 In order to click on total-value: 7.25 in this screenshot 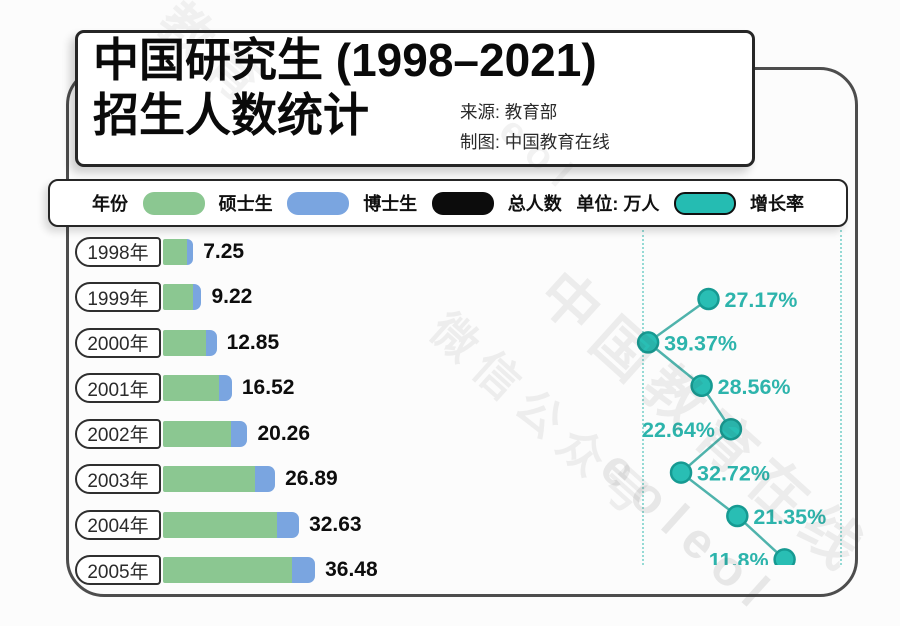, I will do `click(224, 251)`.